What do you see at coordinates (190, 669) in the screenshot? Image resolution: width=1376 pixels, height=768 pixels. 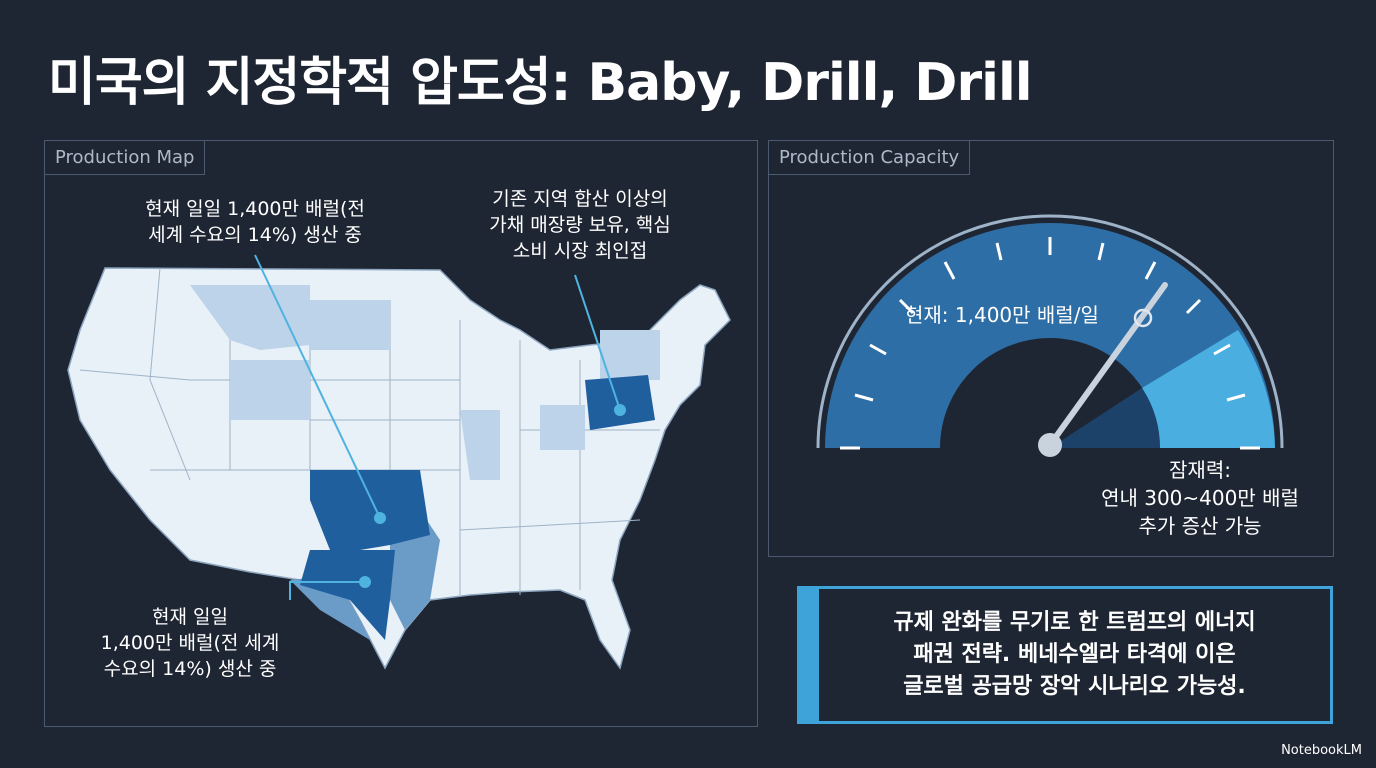 I see `annotation-line: 수요의 14%) 생산 중` at bounding box center [190, 669].